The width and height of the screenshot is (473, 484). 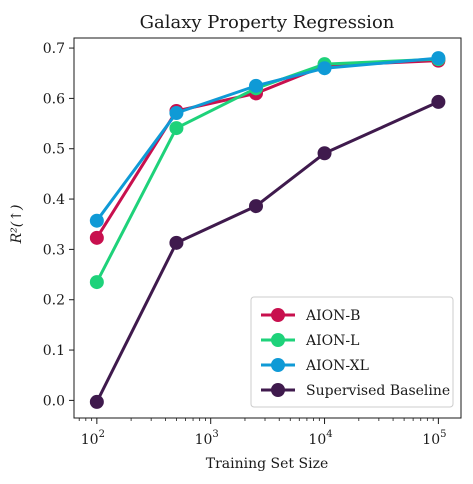 I want to click on y-tick-label: 0.0, so click(x=54, y=401).